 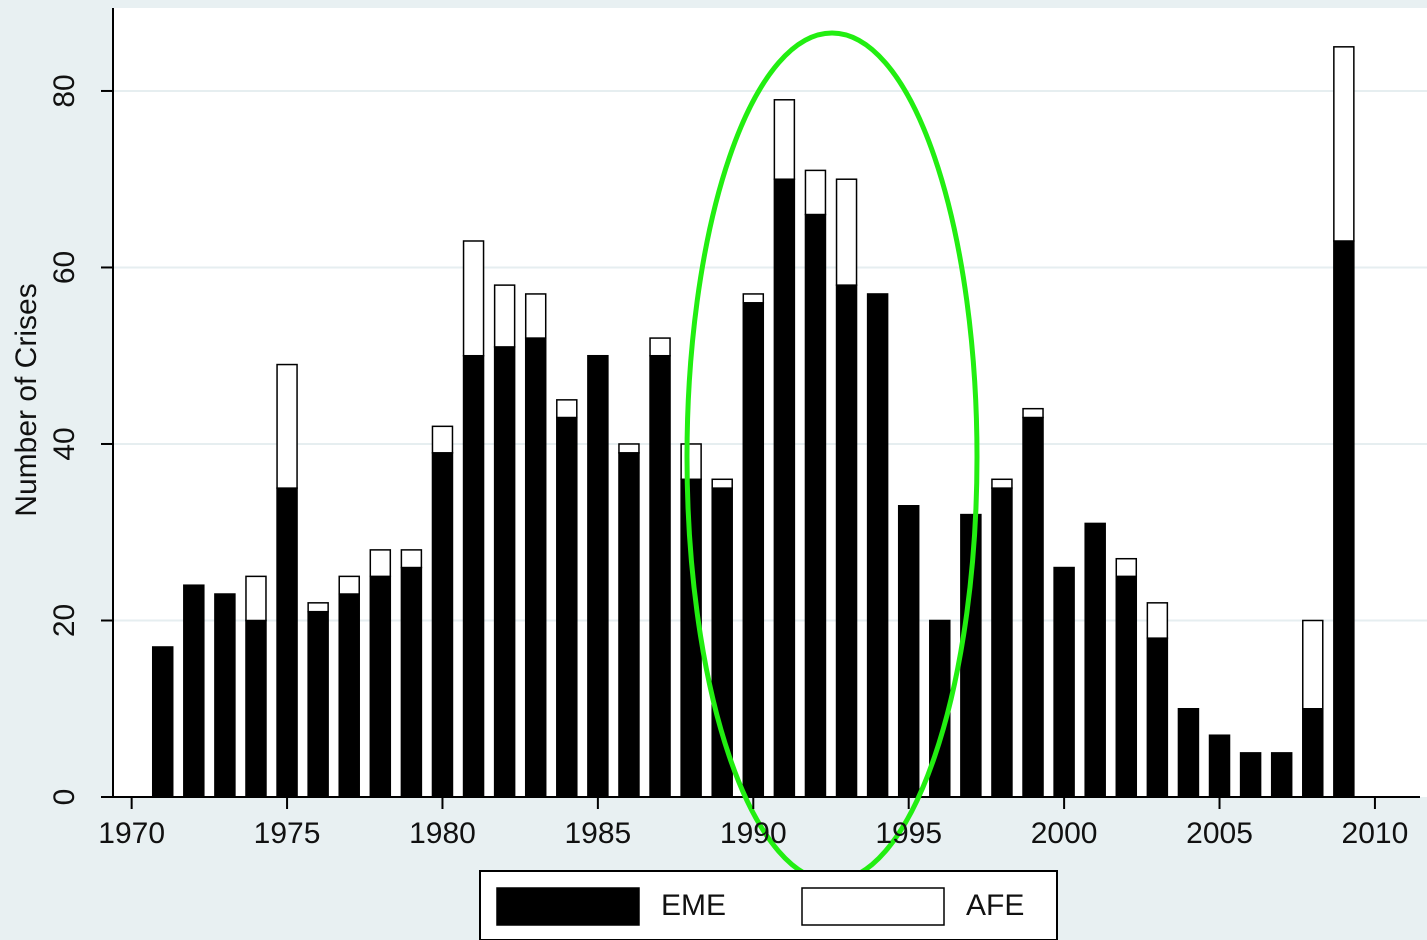 What do you see at coordinates (64, 267) in the screenshot?
I see `y-tick-label: 60` at bounding box center [64, 267].